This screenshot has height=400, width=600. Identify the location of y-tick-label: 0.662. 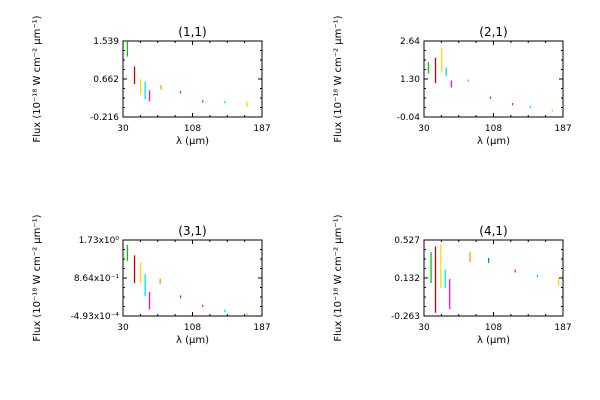
(106, 80).